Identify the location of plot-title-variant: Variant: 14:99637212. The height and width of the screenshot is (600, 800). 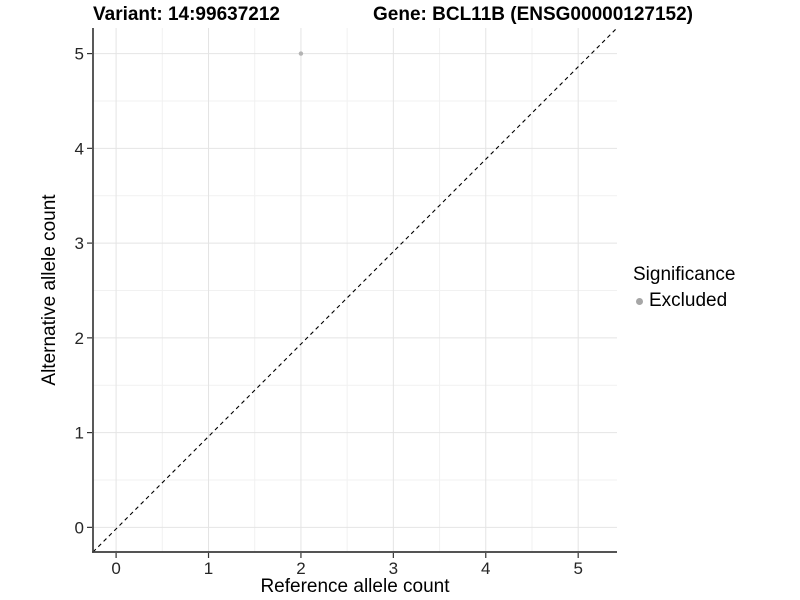
(186, 14).